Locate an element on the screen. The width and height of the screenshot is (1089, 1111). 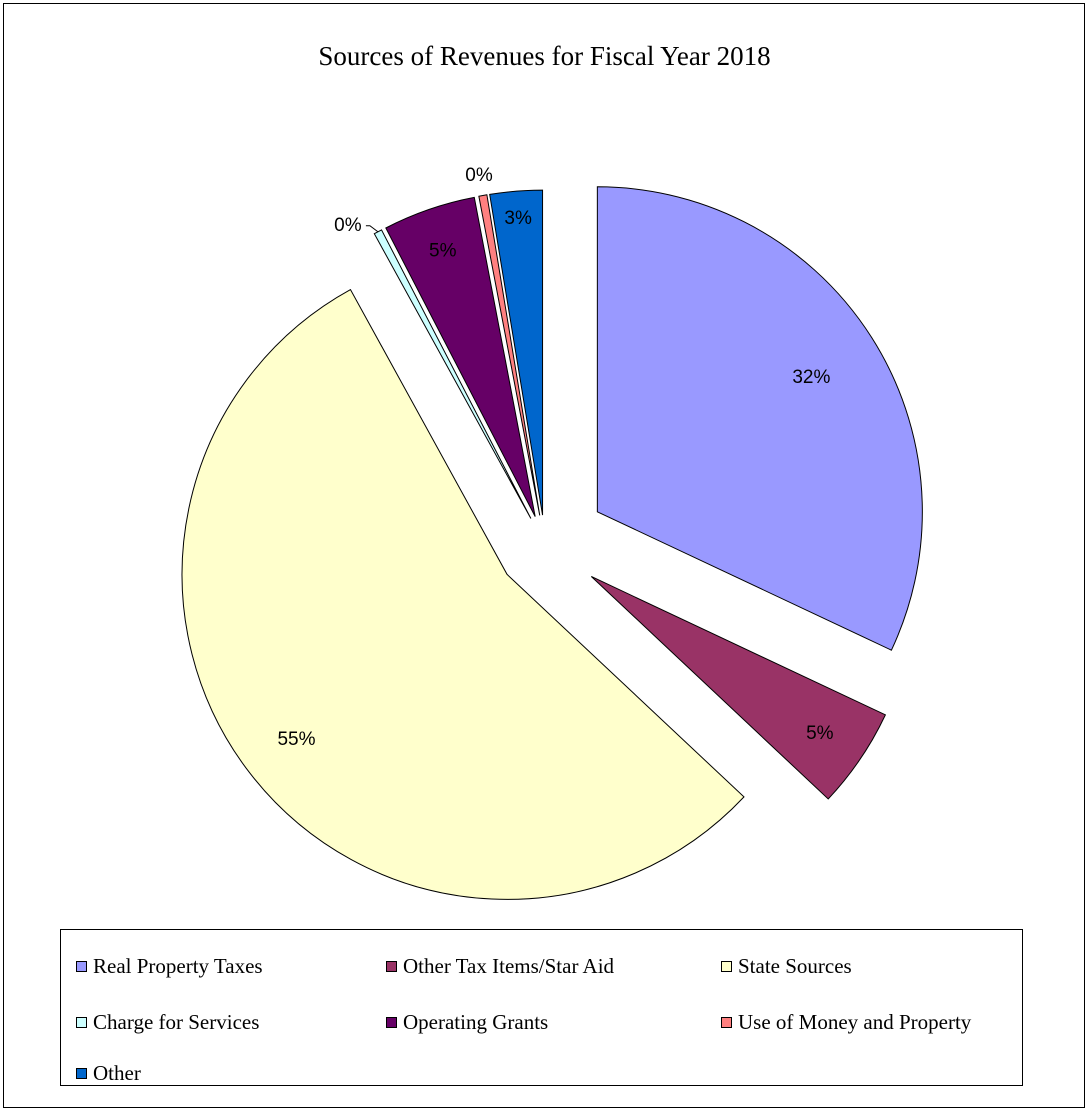
legend-item: Charge for Services is located at coordinates (167, 1022).